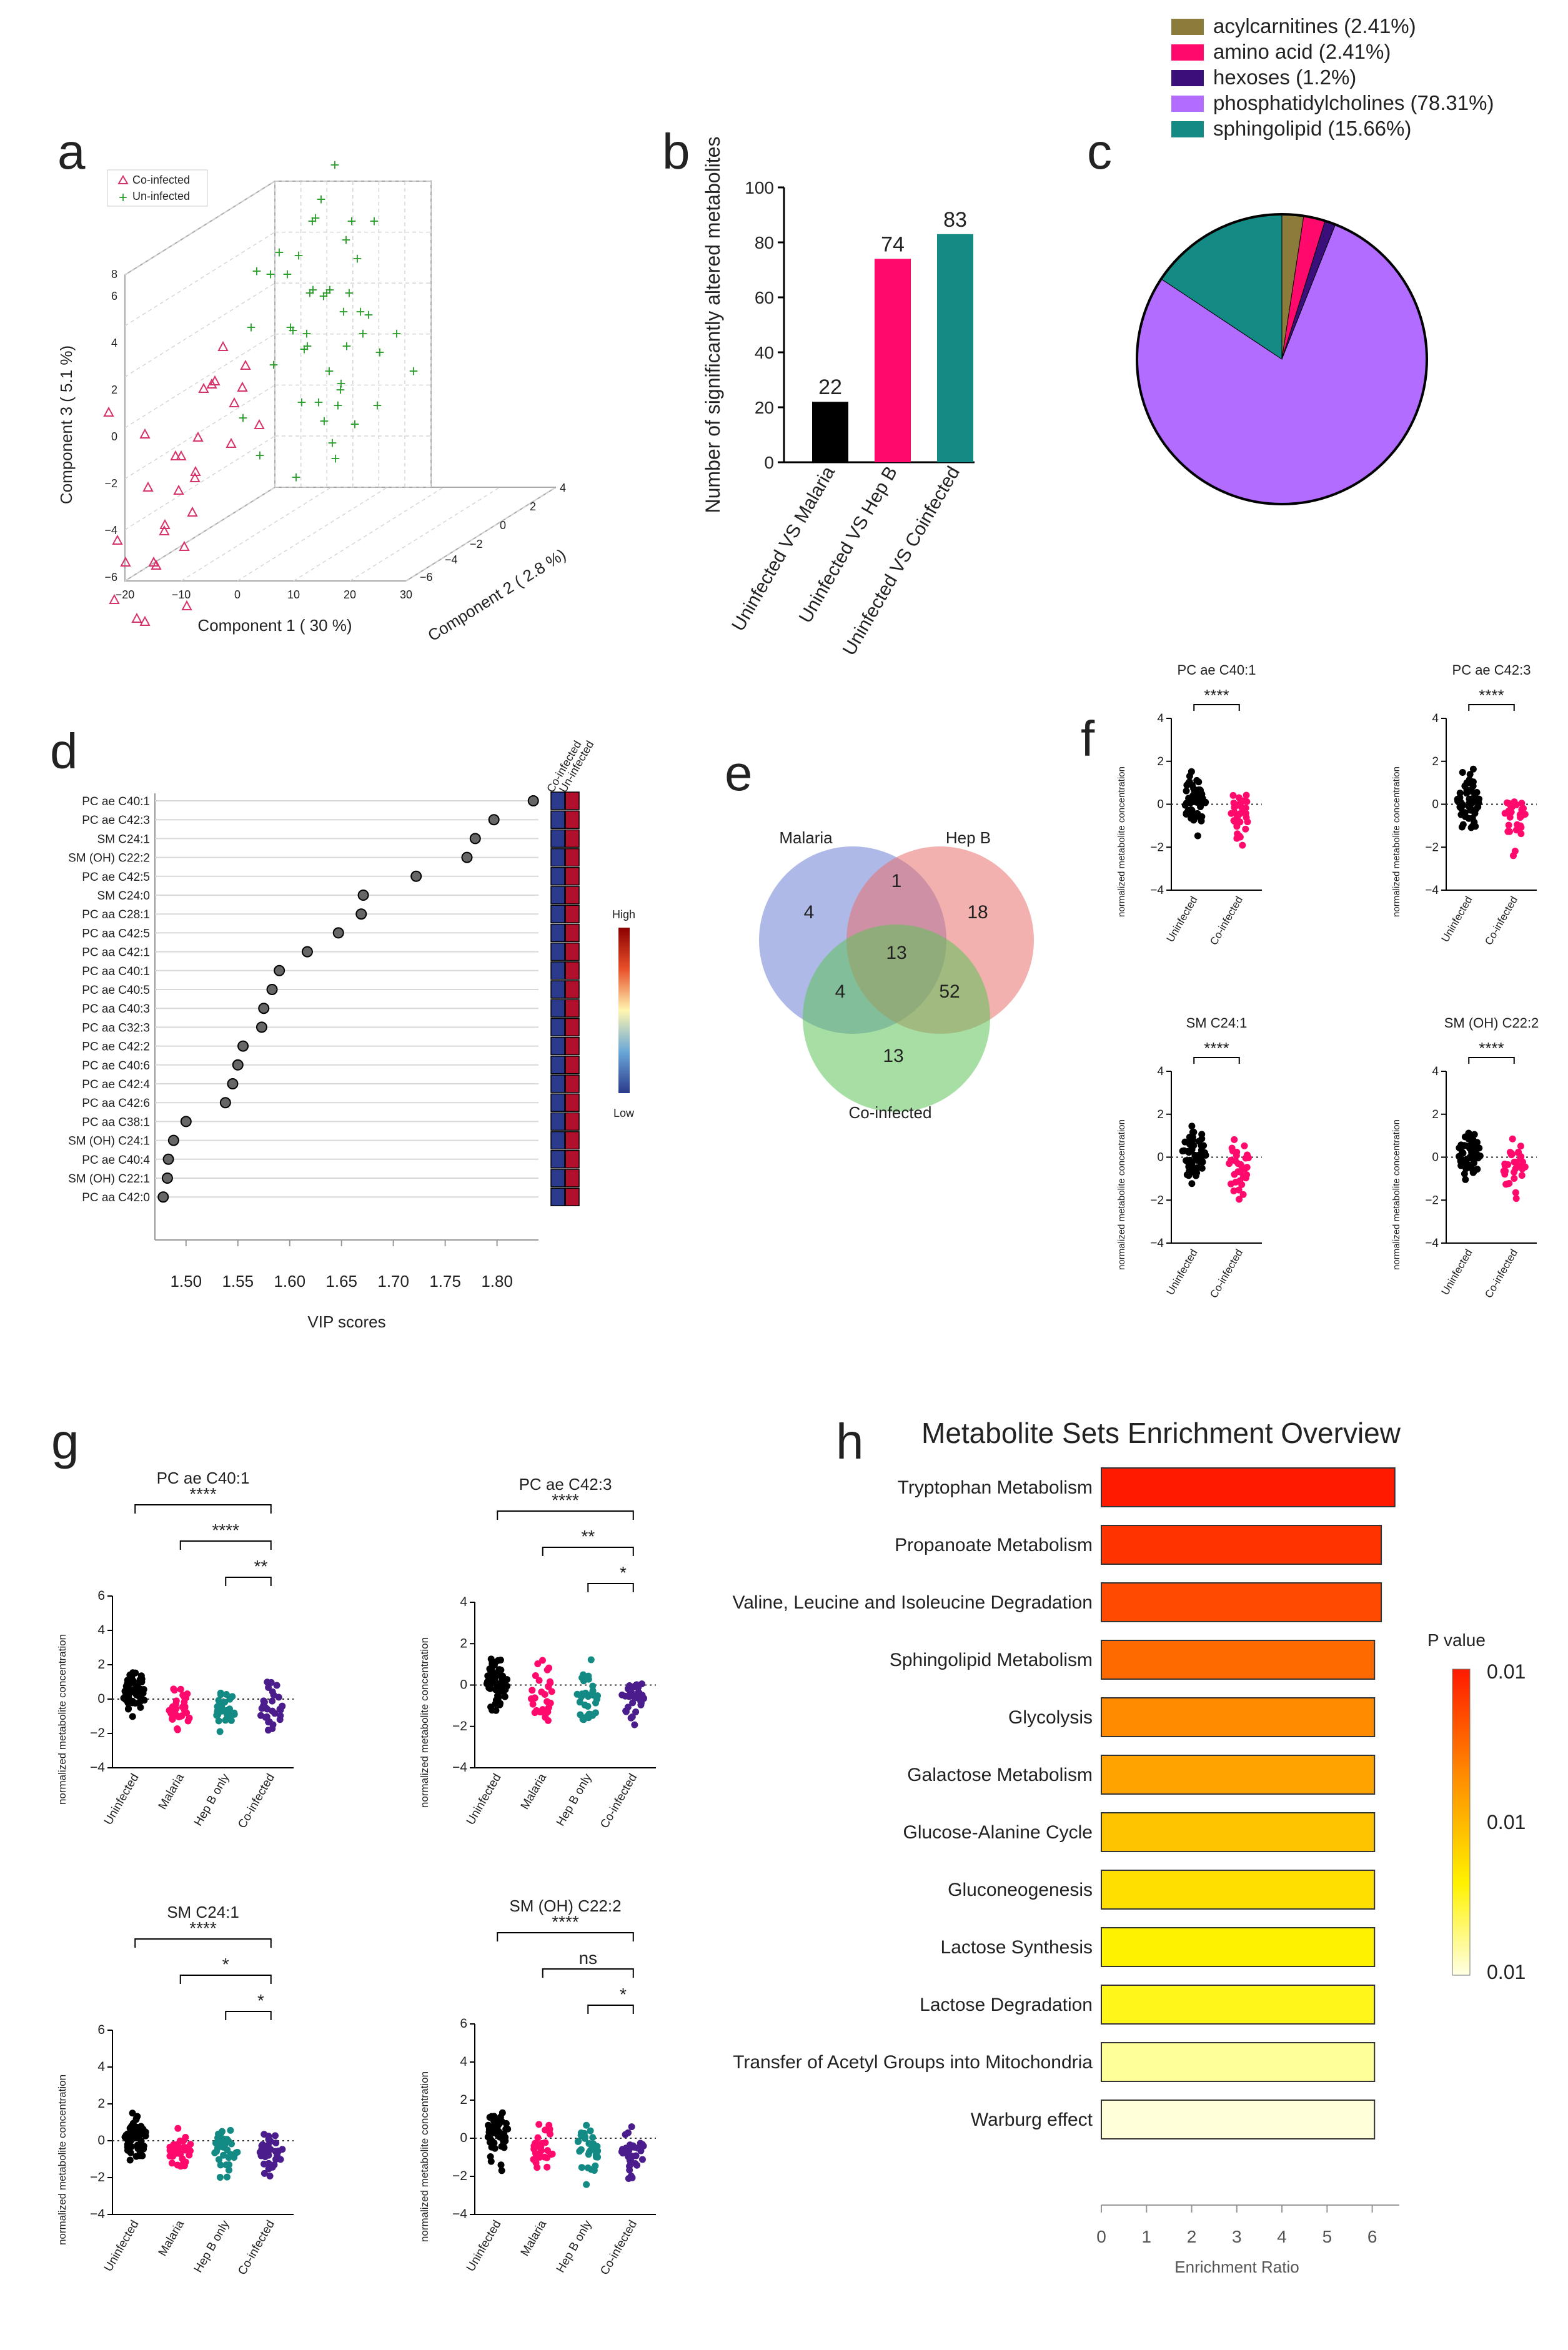 The image size is (1568, 2350). I want to click on venn-label-malaria: Malaria, so click(806, 837).